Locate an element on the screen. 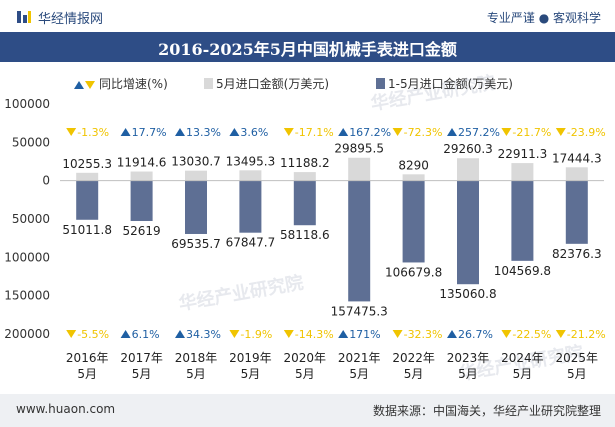 Image resolution: width=615 pixels, height=427 pixels. data-label-cumulative: 104569.8 is located at coordinates (522, 271).